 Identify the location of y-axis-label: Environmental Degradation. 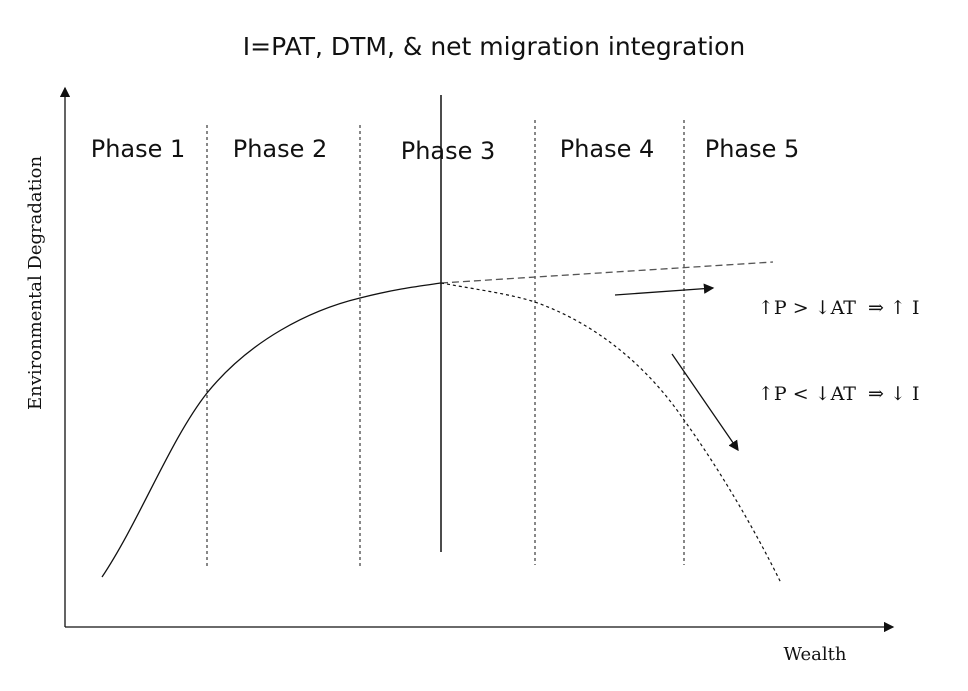
(35, 283).